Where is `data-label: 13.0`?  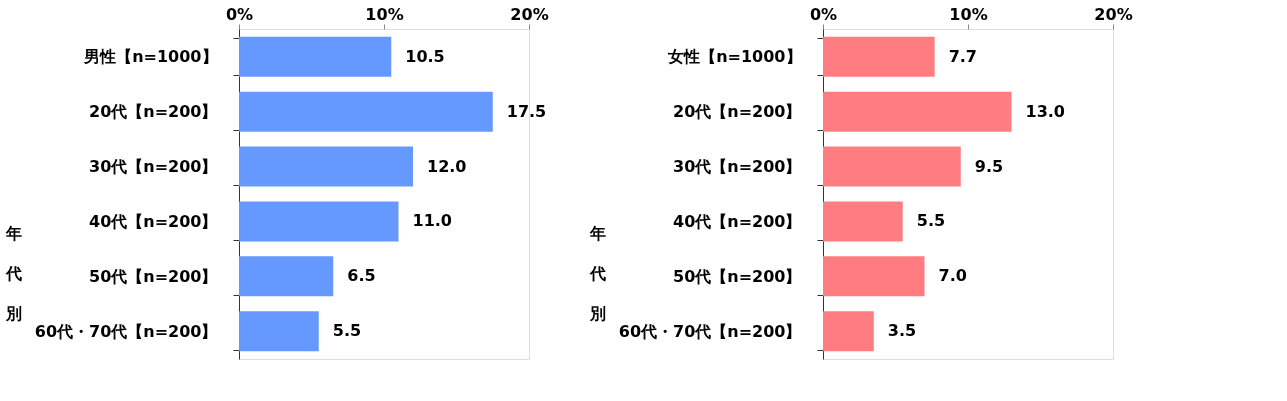 data-label: 13.0 is located at coordinates (1045, 111).